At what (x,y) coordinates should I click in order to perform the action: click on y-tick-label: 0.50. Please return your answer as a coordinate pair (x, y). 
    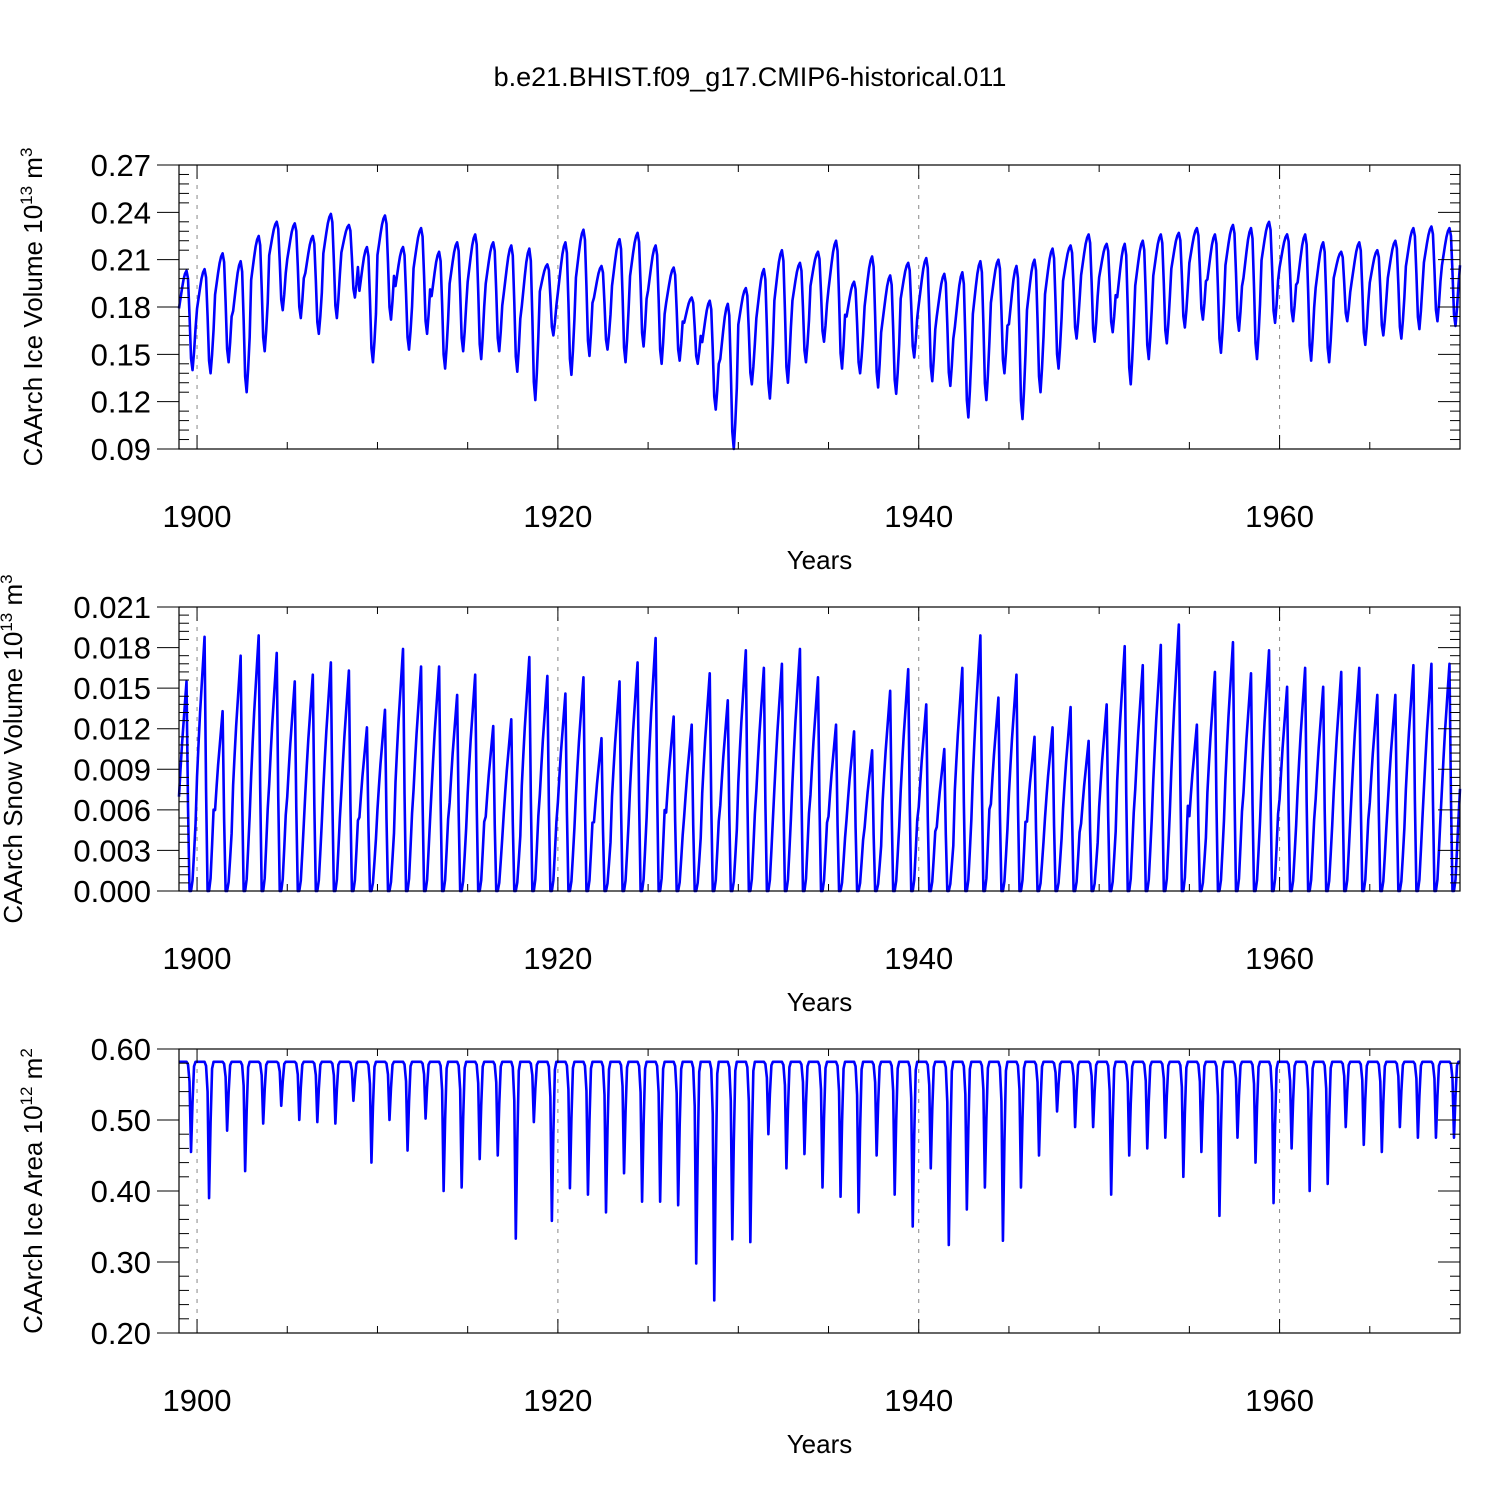
    Looking at the image, I should click on (121, 1120).